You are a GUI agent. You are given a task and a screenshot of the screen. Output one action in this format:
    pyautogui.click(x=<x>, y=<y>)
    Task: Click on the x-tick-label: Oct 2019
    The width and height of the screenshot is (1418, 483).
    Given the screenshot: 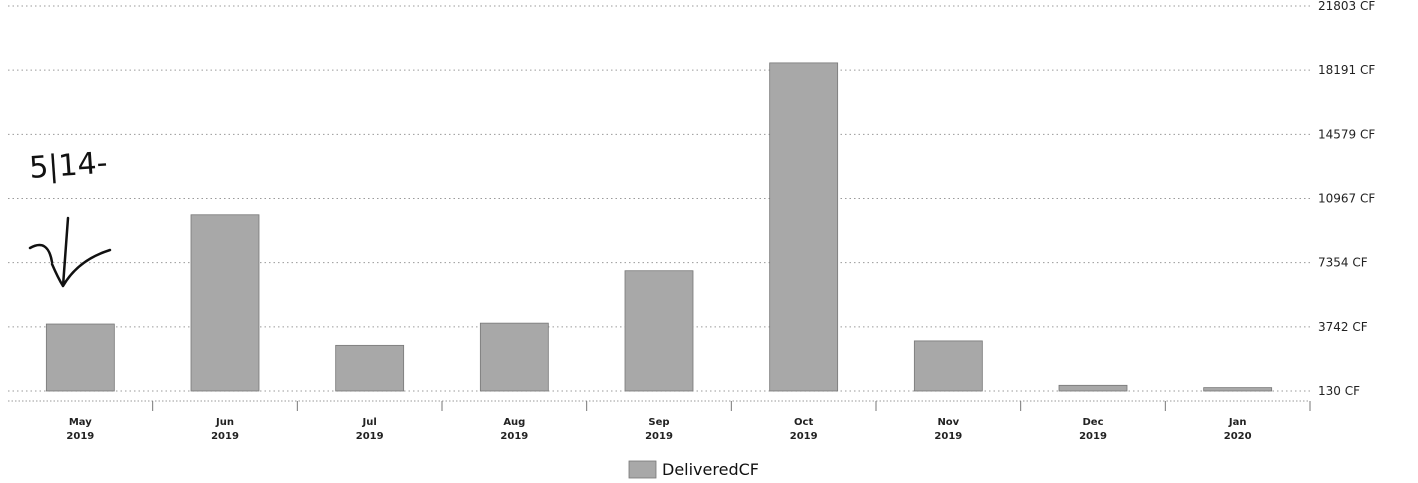 What is the action you would take?
    pyautogui.click(x=804, y=429)
    